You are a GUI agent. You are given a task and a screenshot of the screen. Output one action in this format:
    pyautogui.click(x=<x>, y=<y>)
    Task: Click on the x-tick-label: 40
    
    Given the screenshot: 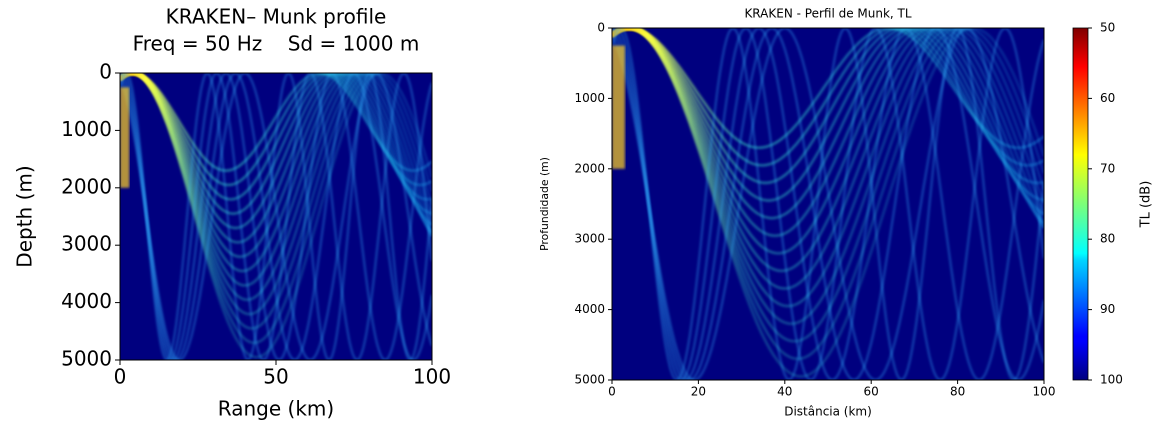 What is the action you would take?
    pyautogui.click(x=784, y=391)
    